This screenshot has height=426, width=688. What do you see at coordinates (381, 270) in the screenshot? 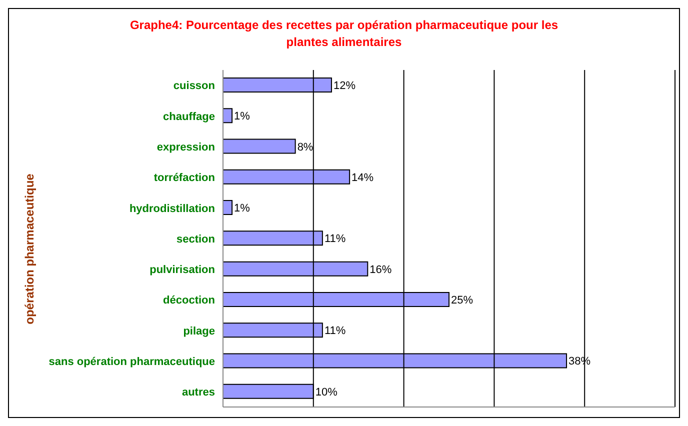
I see `data-label: 16%` at bounding box center [381, 270].